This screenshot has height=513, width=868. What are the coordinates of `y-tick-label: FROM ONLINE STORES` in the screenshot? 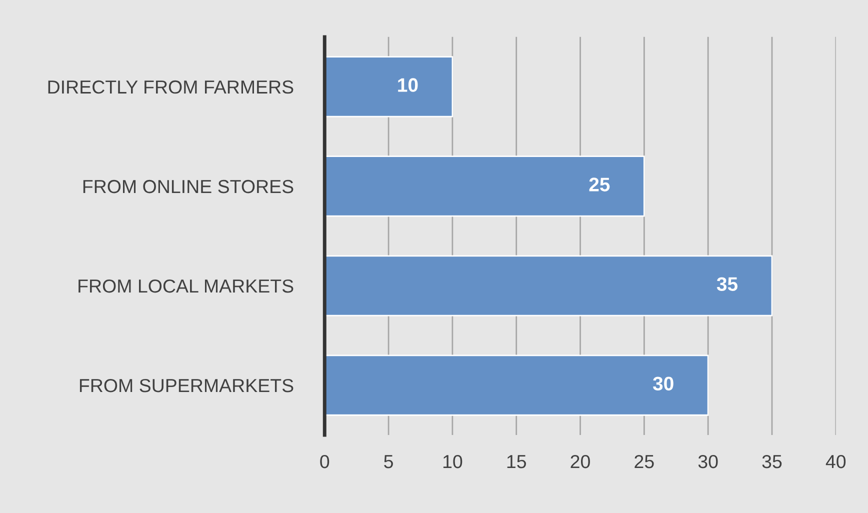 It's located at (188, 187).